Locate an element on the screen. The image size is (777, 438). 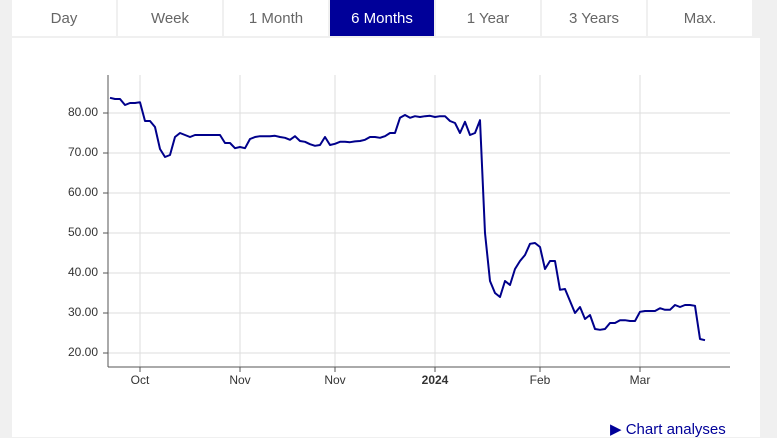
x-tick-label: Mar is located at coordinates (640, 380).